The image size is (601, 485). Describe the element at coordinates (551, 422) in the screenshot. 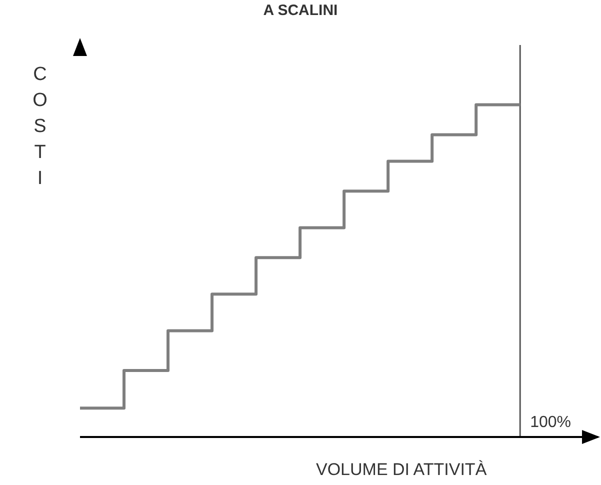

I see `text: 100%` at that location.